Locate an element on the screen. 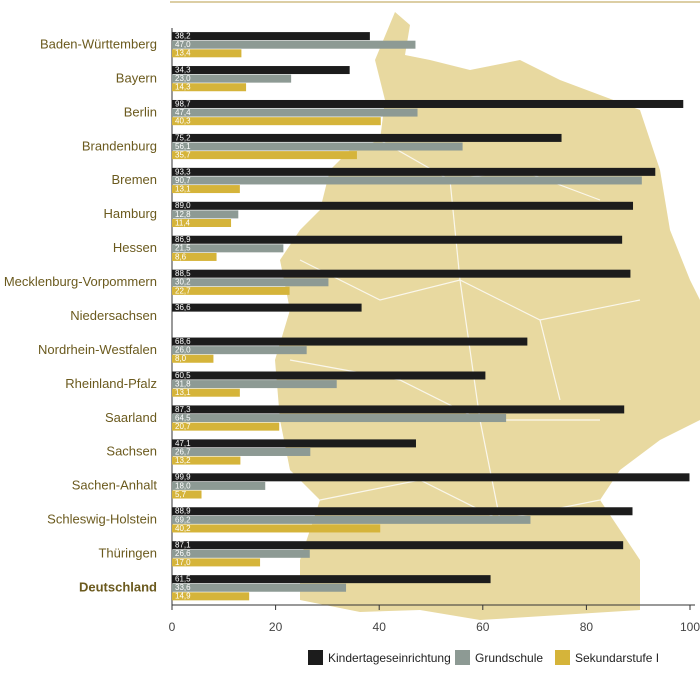 This screenshot has width=700, height=676. category-label: Nordrhein-Westfalen is located at coordinates (97, 349).